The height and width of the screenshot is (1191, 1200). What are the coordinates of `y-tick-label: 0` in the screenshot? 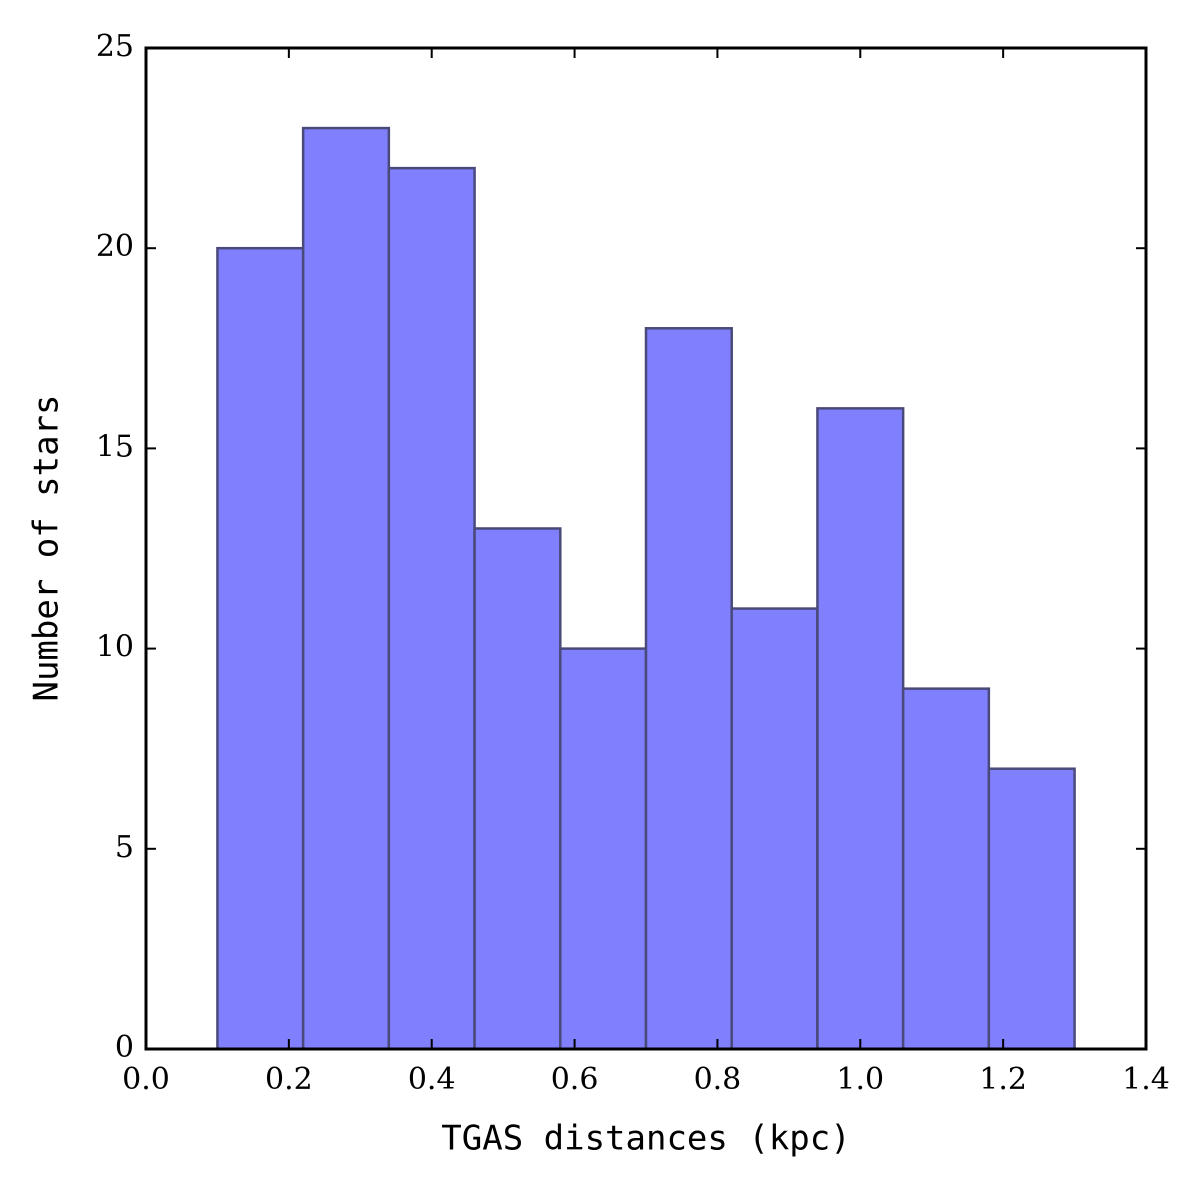 It's located at (124, 1047).